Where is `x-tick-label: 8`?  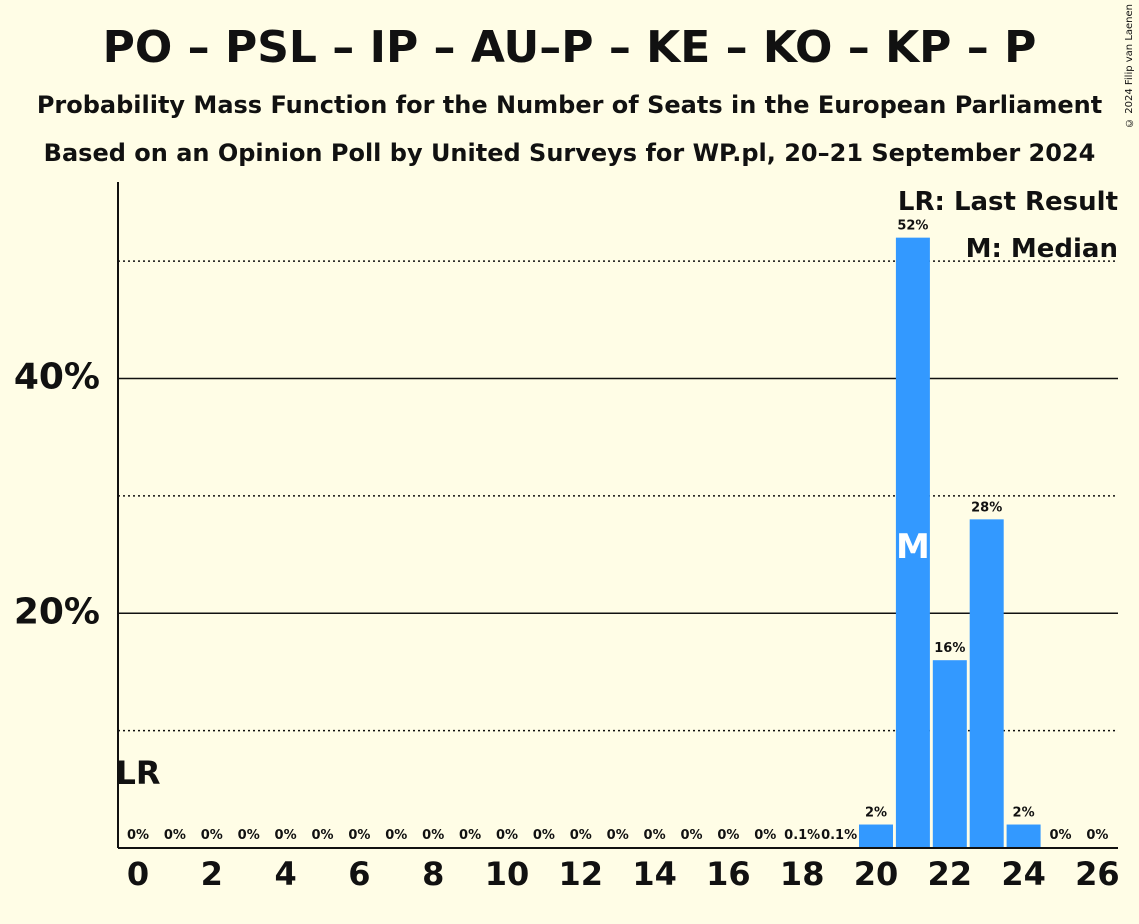
x-tick-label: 8 is located at coordinates (433, 874).